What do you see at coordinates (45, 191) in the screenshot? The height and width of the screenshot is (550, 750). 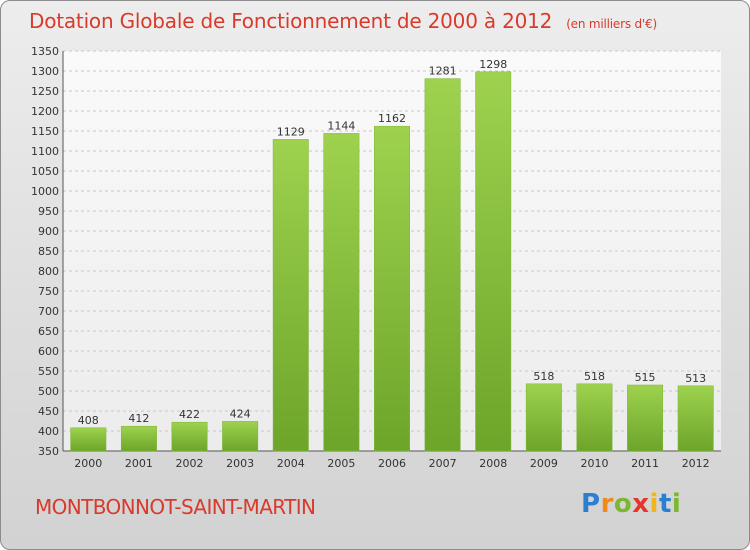 I see `y-tick-label: 1000` at bounding box center [45, 191].